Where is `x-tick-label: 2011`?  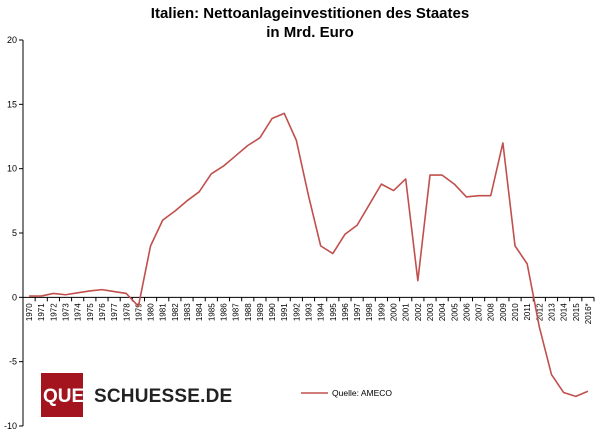
x-tick-label: 2011 is located at coordinates (527, 312).